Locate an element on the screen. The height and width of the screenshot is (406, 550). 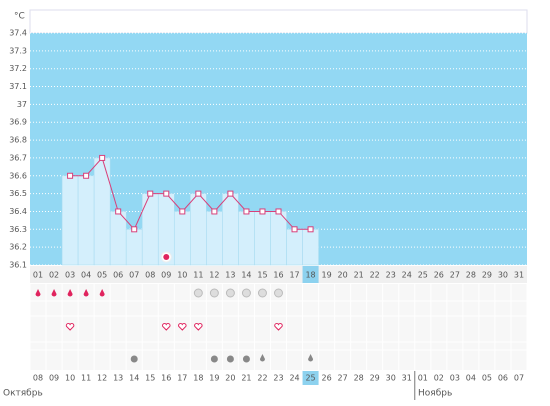
date-label: 09 is located at coordinates (54, 378).